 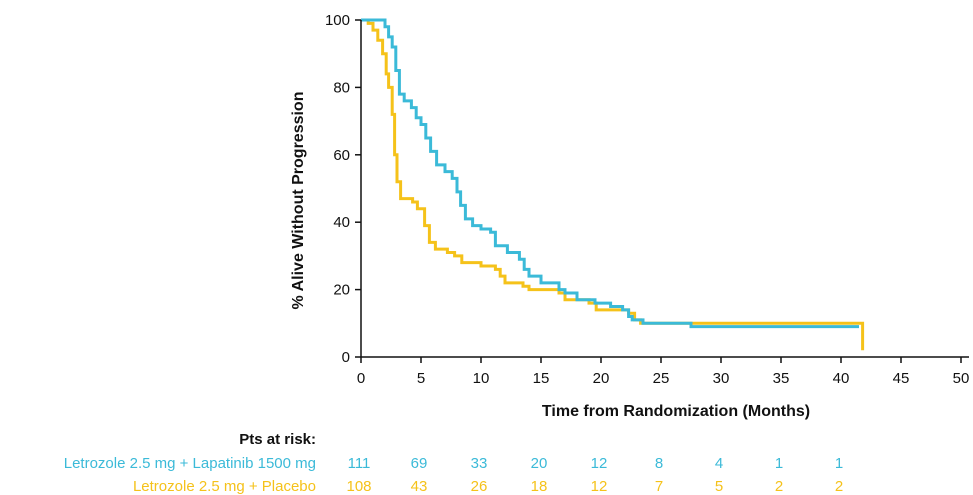 I want to click on risk-count: 69, so click(x=419, y=463).